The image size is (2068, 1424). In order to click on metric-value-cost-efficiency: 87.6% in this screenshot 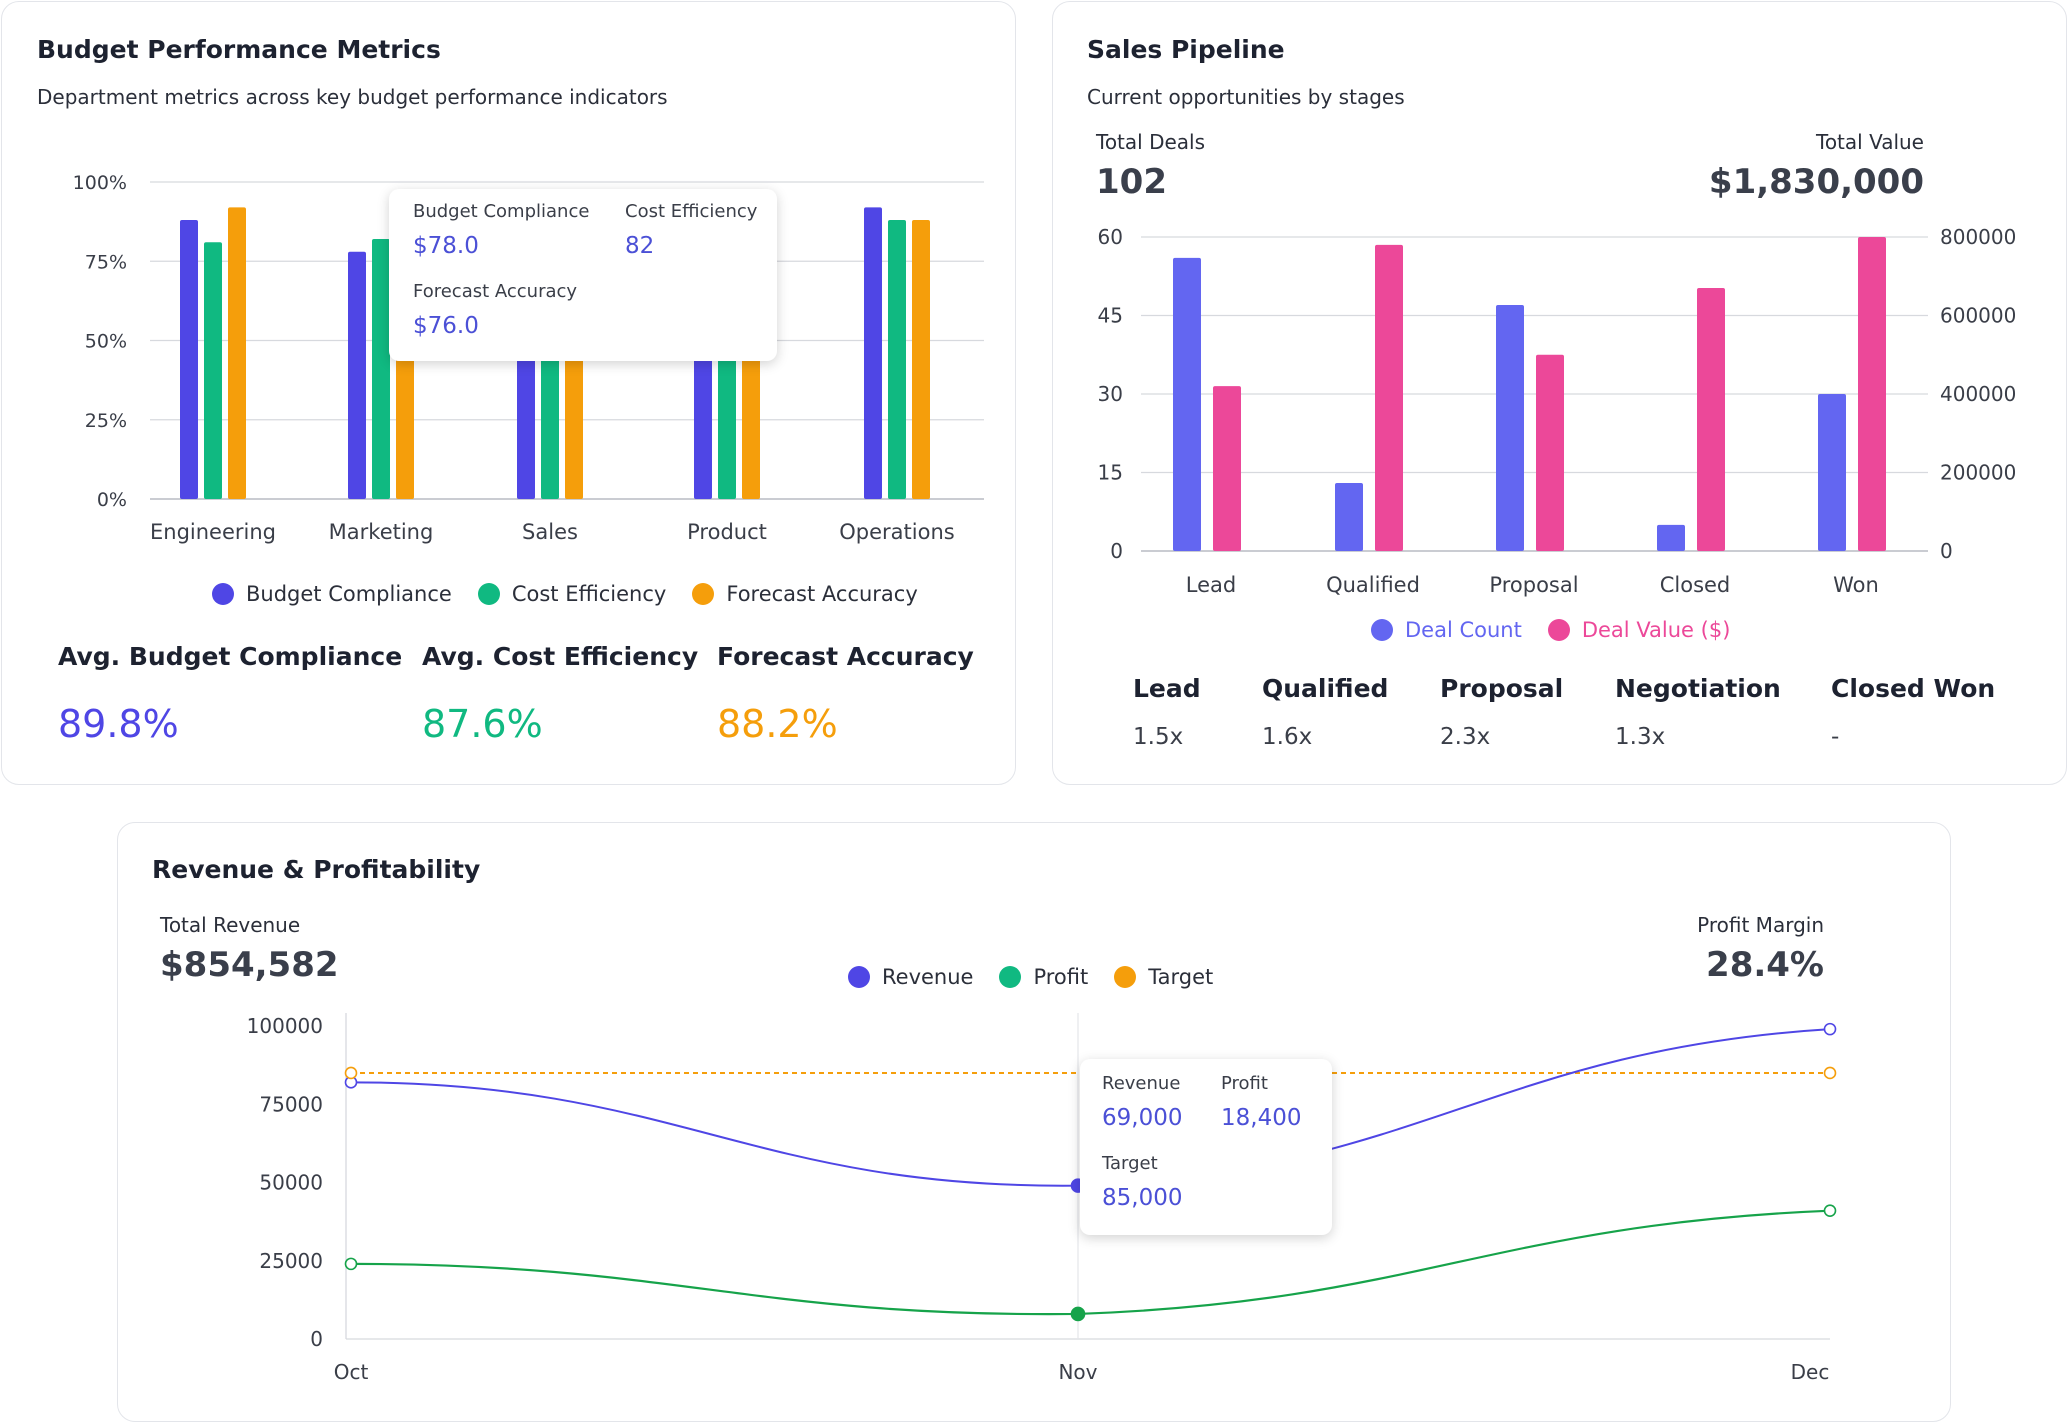, I will do `click(482, 724)`.